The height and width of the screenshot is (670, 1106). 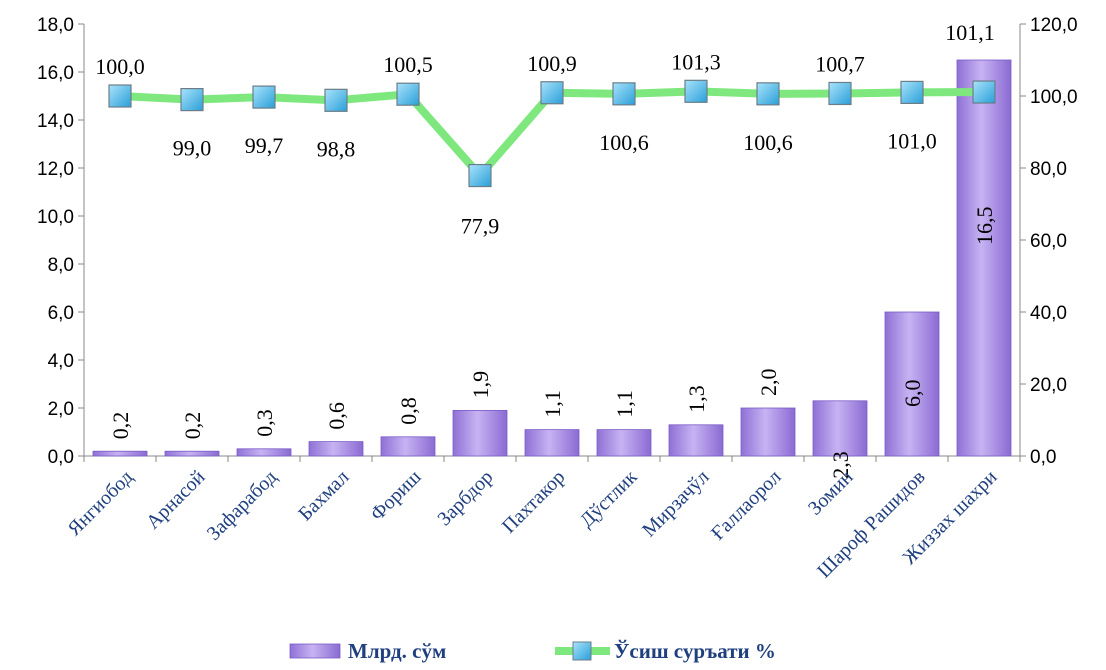 What do you see at coordinates (1048, 313) in the screenshot?
I see `y-right-tick-label: 40,0` at bounding box center [1048, 313].